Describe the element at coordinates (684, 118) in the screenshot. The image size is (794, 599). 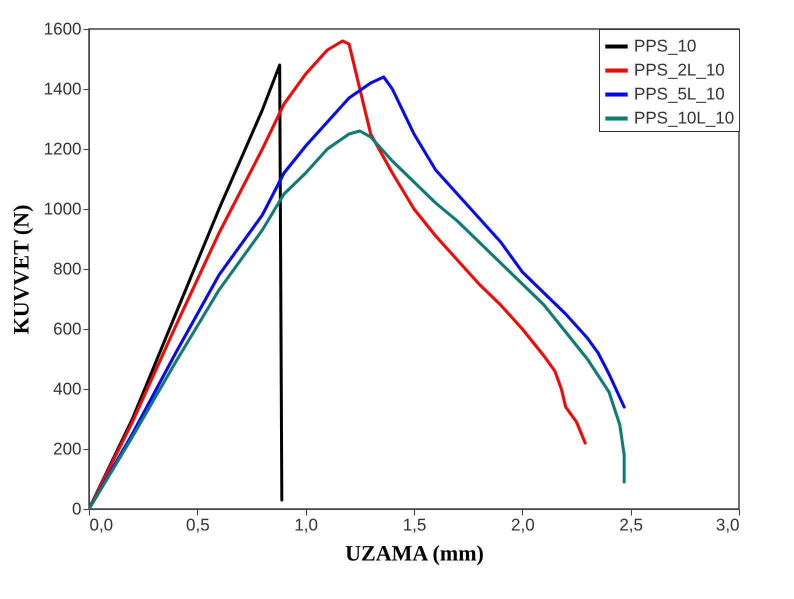
I see `legend-label: PPS_10L_10` at that location.